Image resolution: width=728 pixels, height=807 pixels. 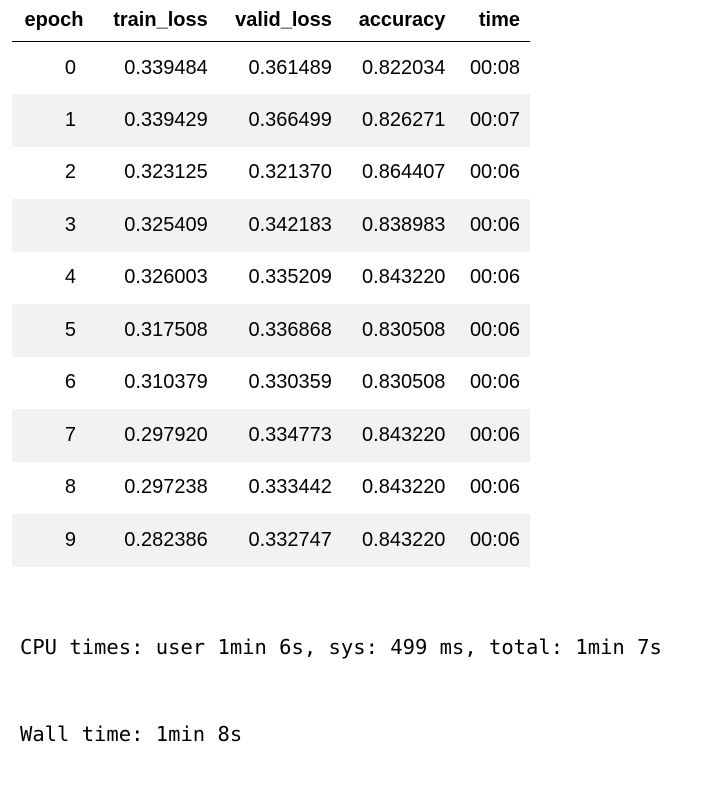 I want to click on header-epoch: epoch, so click(x=54, y=21).